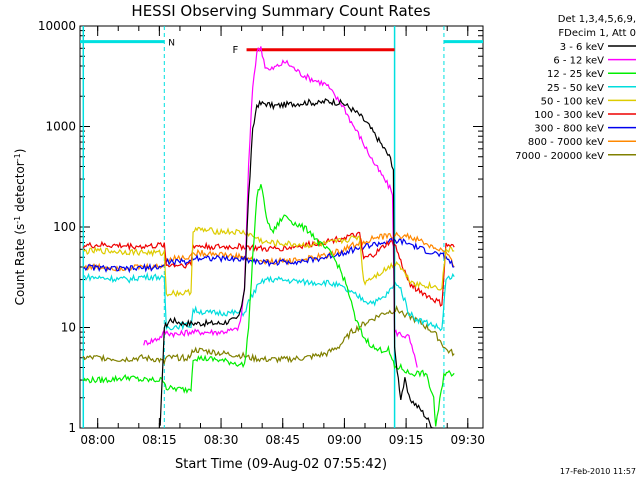 The height and width of the screenshot is (480, 640). Describe the element at coordinates (282, 440) in the screenshot. I see `x-tick-label: 08:45` at that location.